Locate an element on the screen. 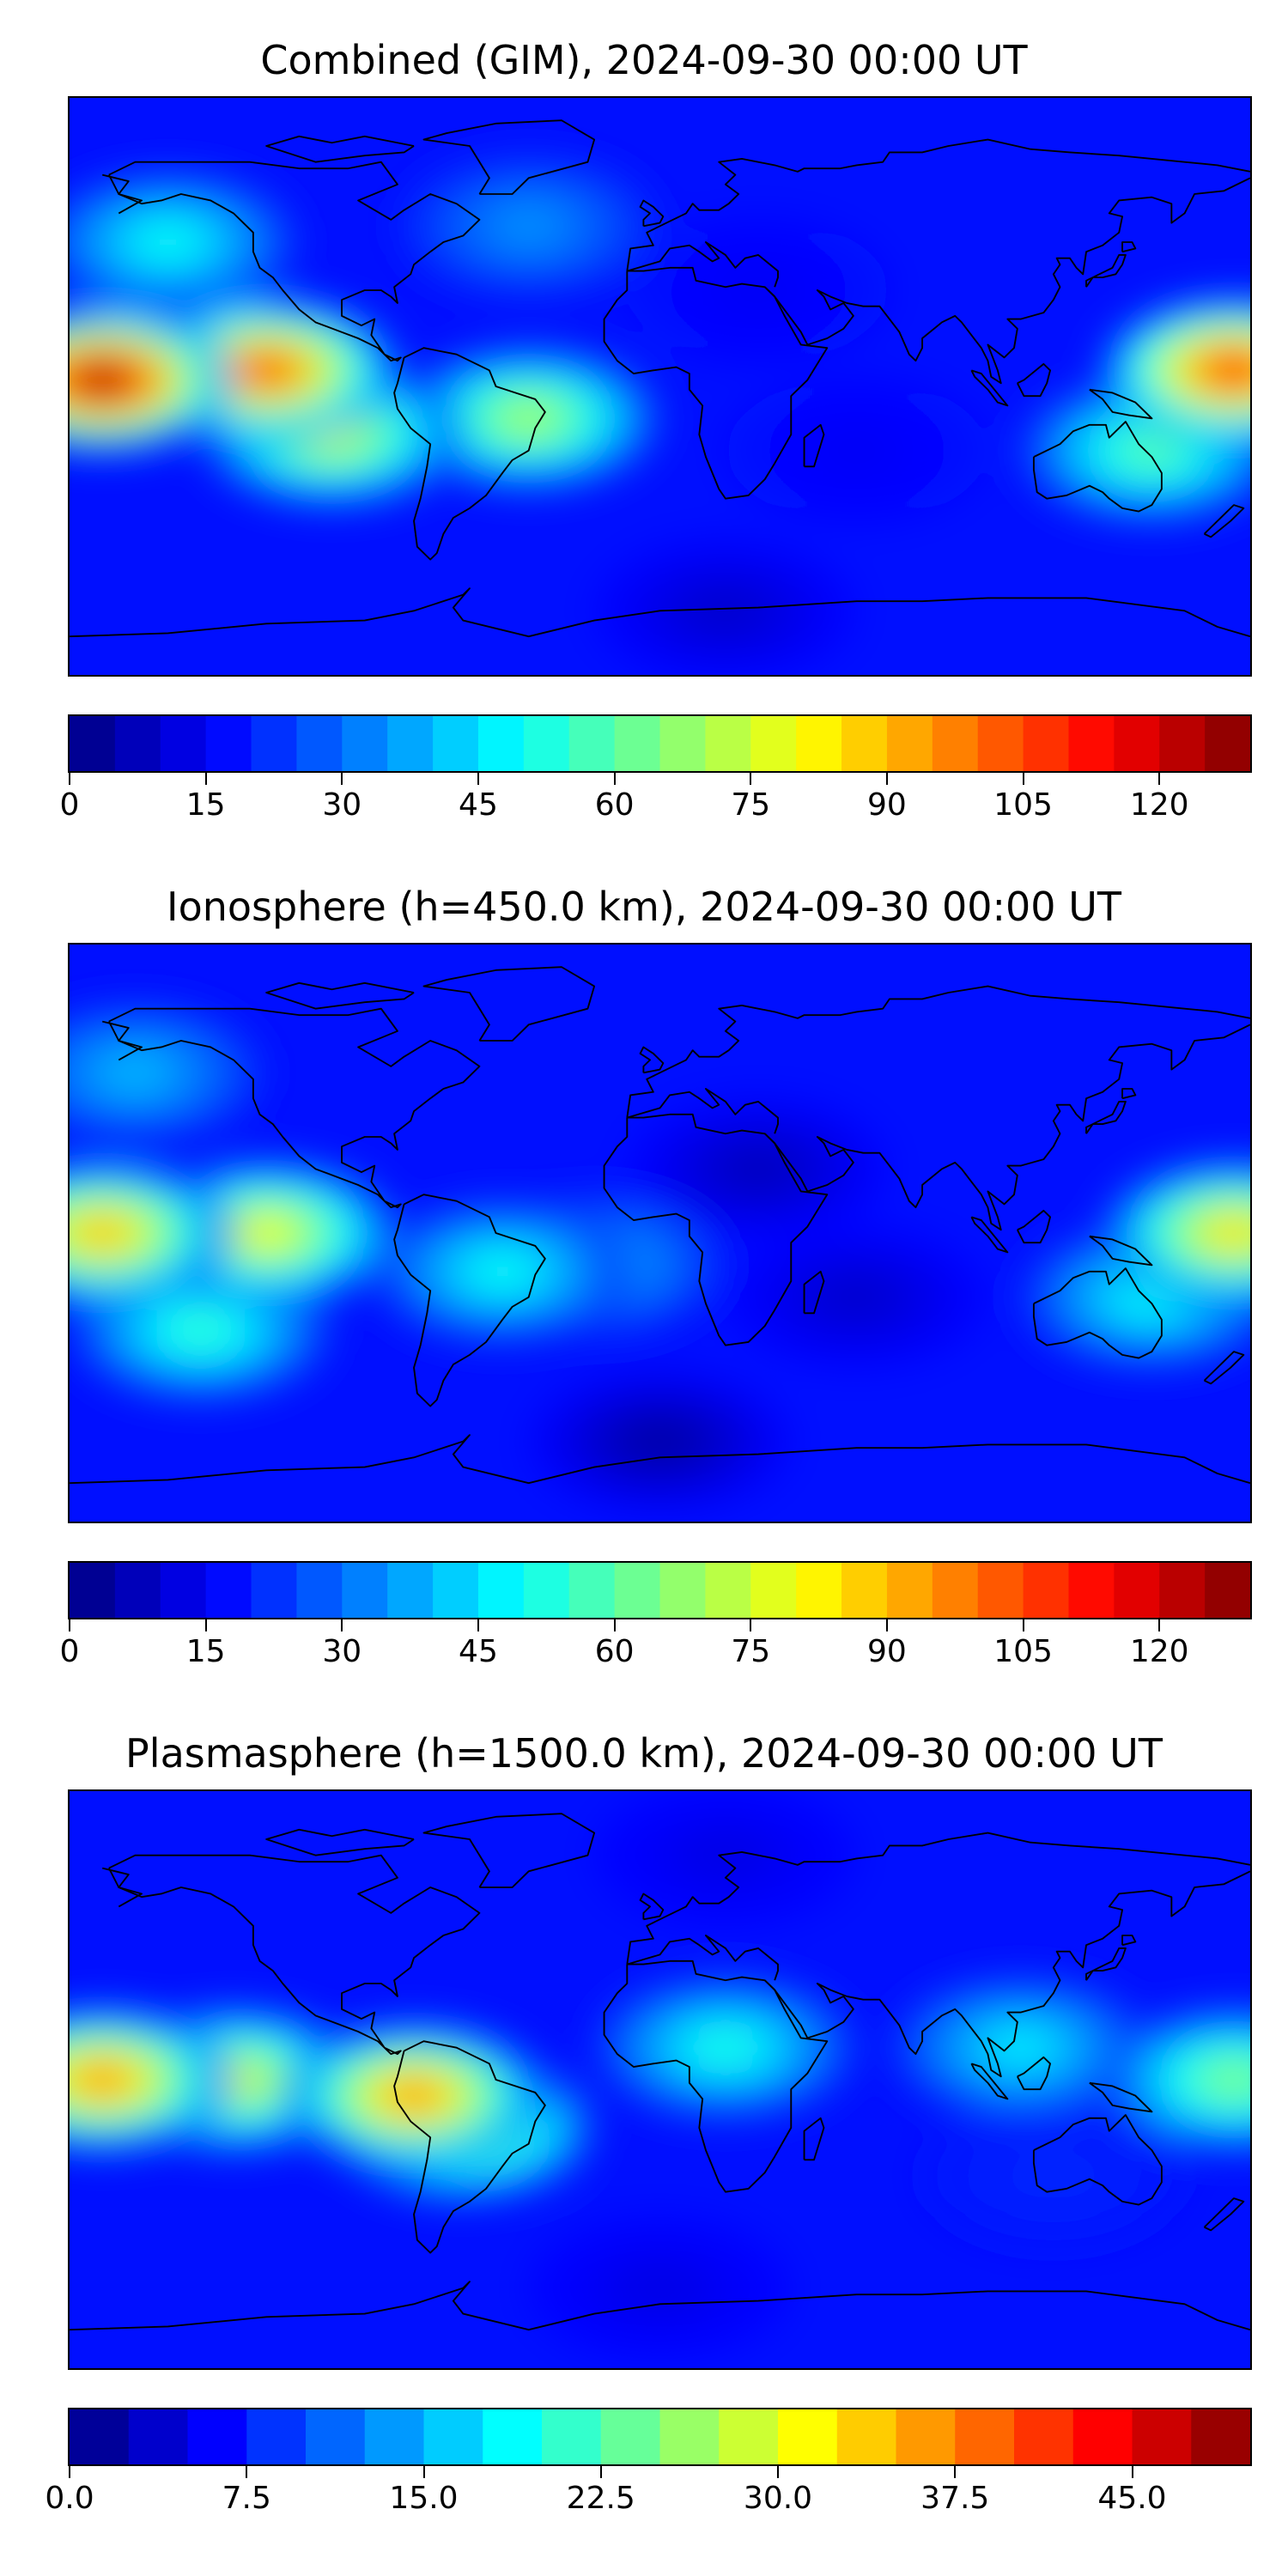 The width and height of the screenshot is (1288, 2576). colorbar-ticks-ionosphere: 0 15 30 45 60 75 90 105 120 is located at coordinates (656, 1645).